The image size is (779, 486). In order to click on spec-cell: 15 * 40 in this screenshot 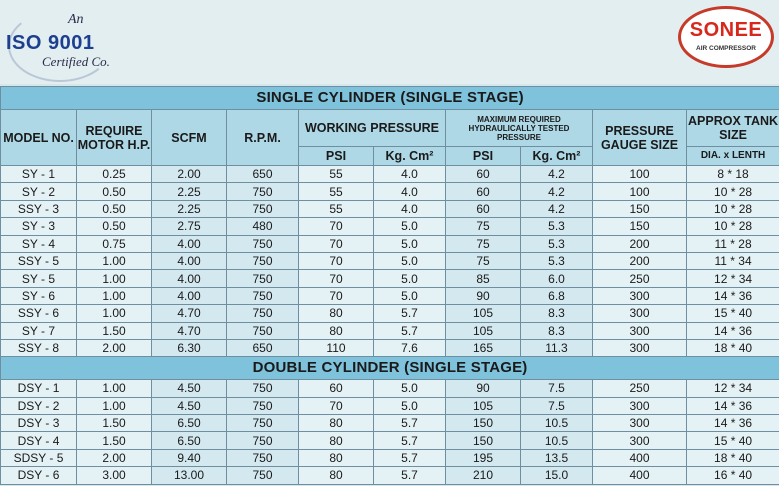, I will do `click(732, 440)`.